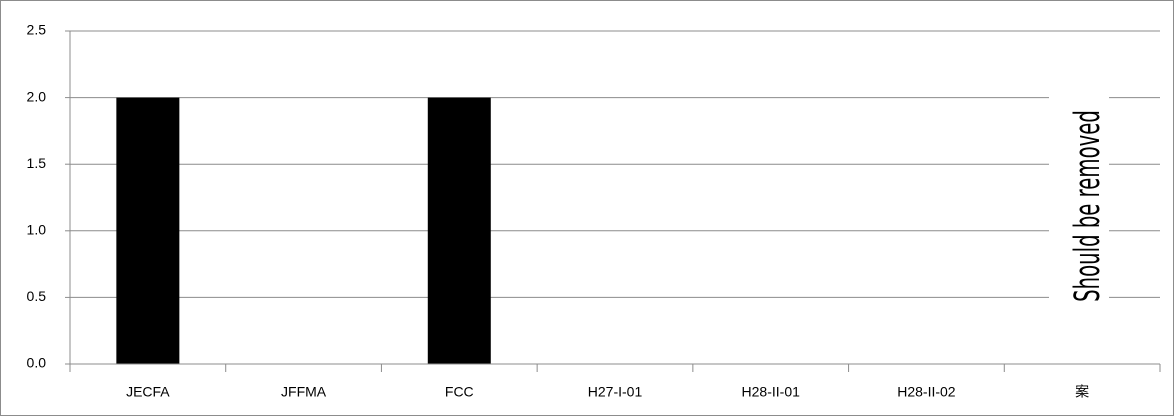 Image resolution: width=1174 pixels, height=417 pixels. I want to click on y-tick-label: 1.0, so click(37, 230).